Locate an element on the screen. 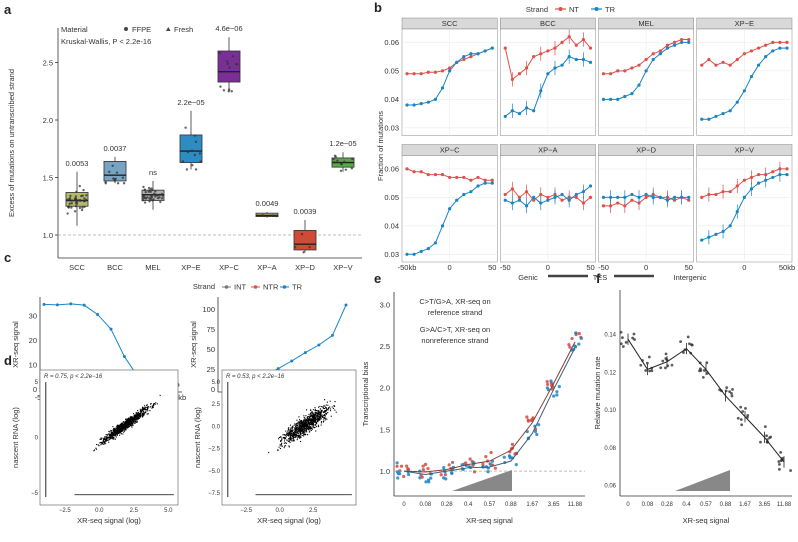  x-tick-label-b: 50kb is located at coordinates (787, 267).